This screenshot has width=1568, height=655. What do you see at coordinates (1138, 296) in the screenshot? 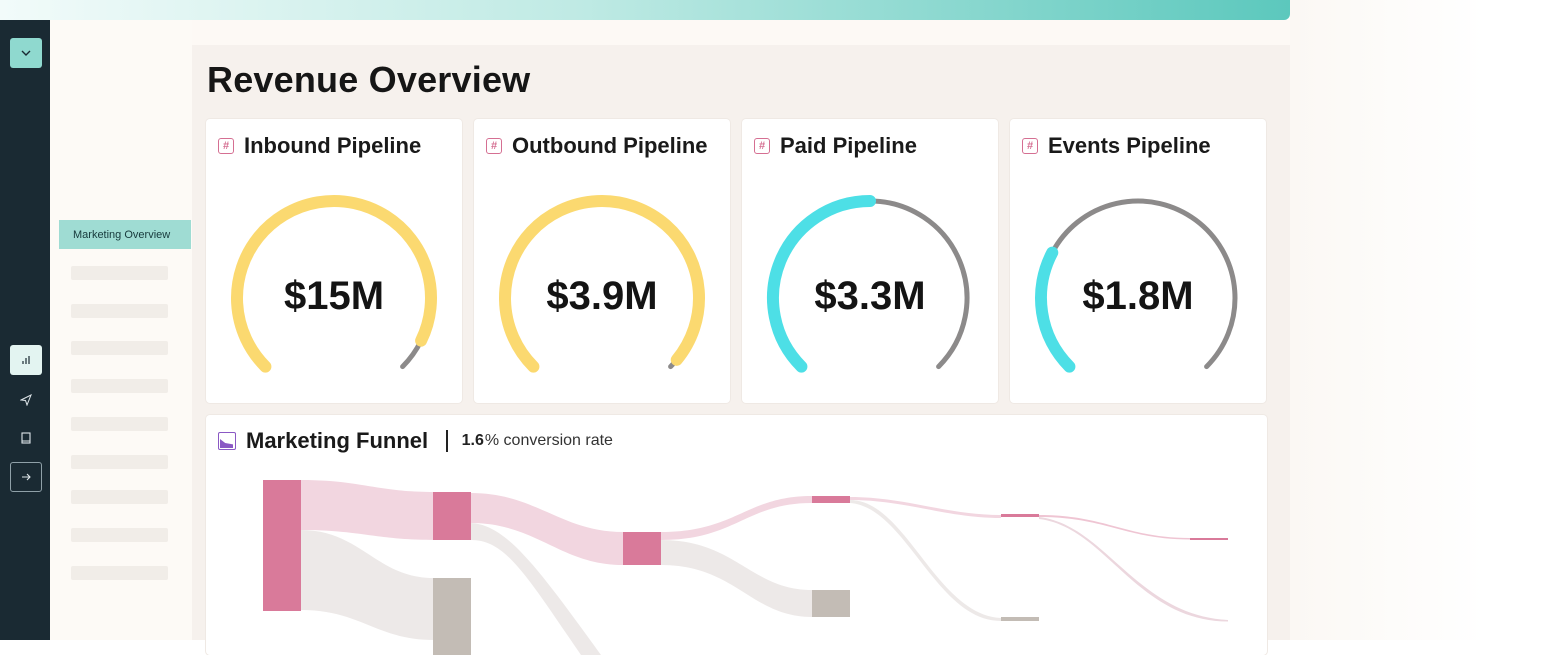
I see `gauge-value: $1.8M` at bounding box center [1138, 296].